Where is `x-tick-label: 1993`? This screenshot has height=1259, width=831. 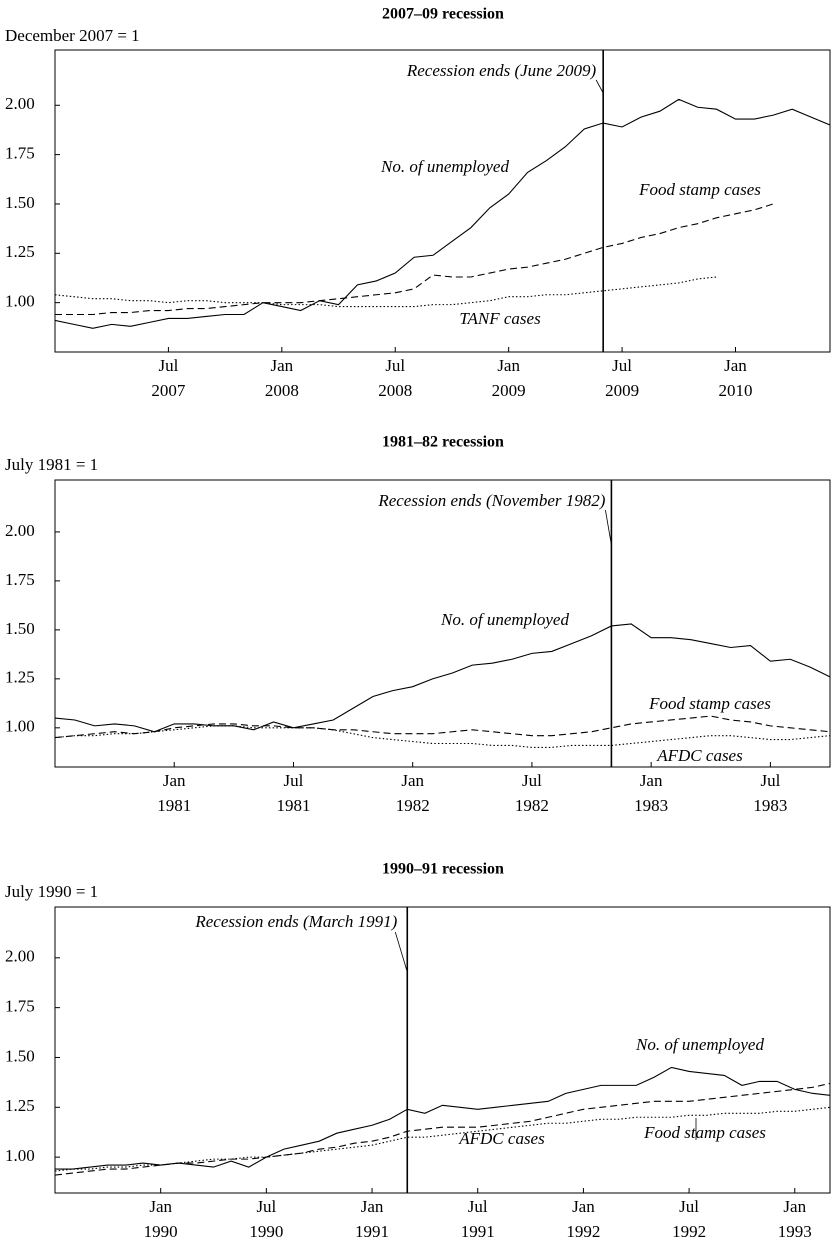
x-tick-label: 1993 is located at coordinates (795, 1231).